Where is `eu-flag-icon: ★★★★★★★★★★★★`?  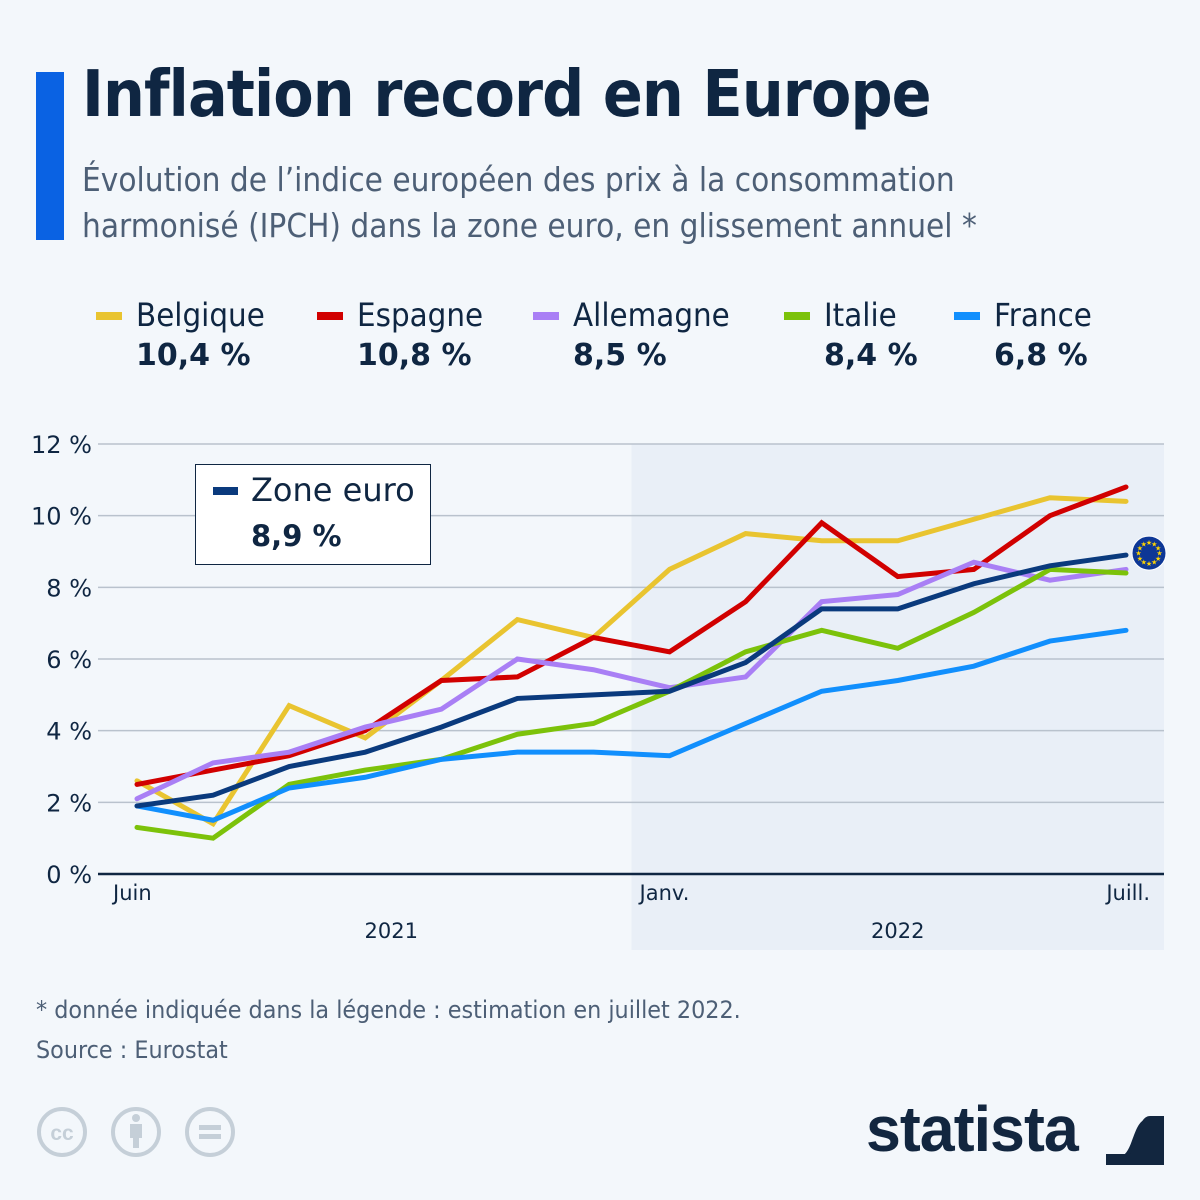
eu-flag-icon: ★★★★★★★★★★★★ is located at coordinates (1149, 553).